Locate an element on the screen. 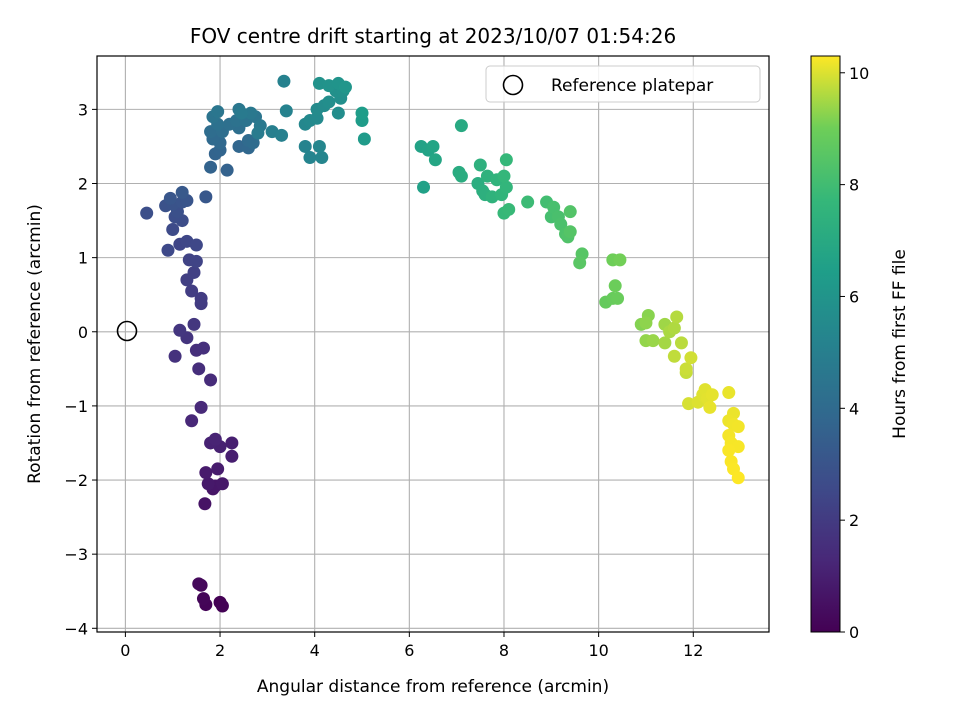  x-tick-label: 10 is located at coordinates (598, 650).